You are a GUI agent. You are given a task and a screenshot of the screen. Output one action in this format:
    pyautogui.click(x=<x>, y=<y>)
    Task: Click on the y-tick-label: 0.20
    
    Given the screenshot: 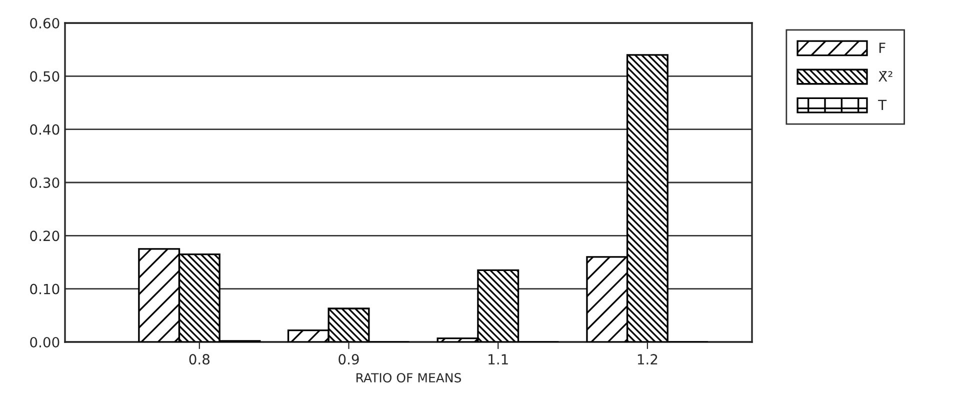 What is the action you would take?
    pyautogui.click(x=45, y=236)
    